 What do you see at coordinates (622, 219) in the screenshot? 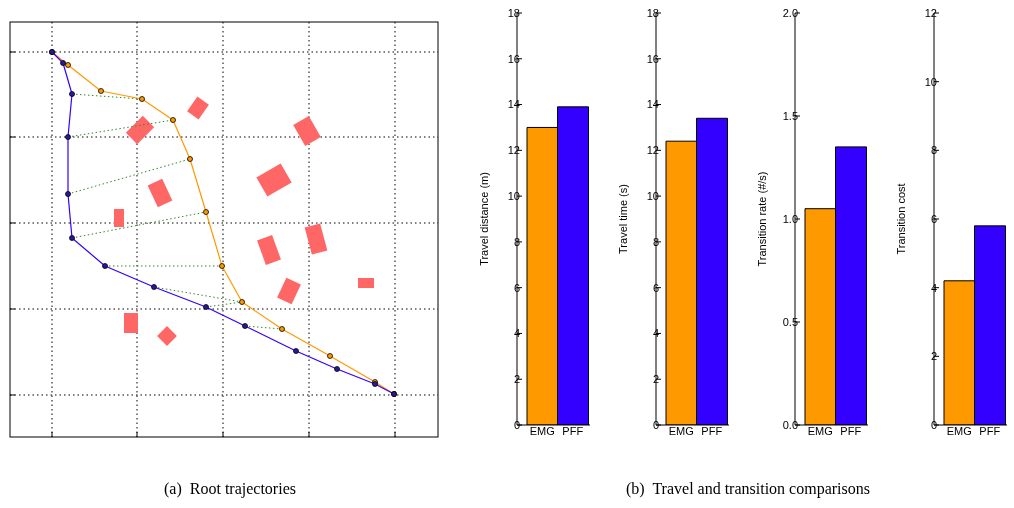
I see `y-axis-title: Travel time (s)` at bounding box center [622, 219].